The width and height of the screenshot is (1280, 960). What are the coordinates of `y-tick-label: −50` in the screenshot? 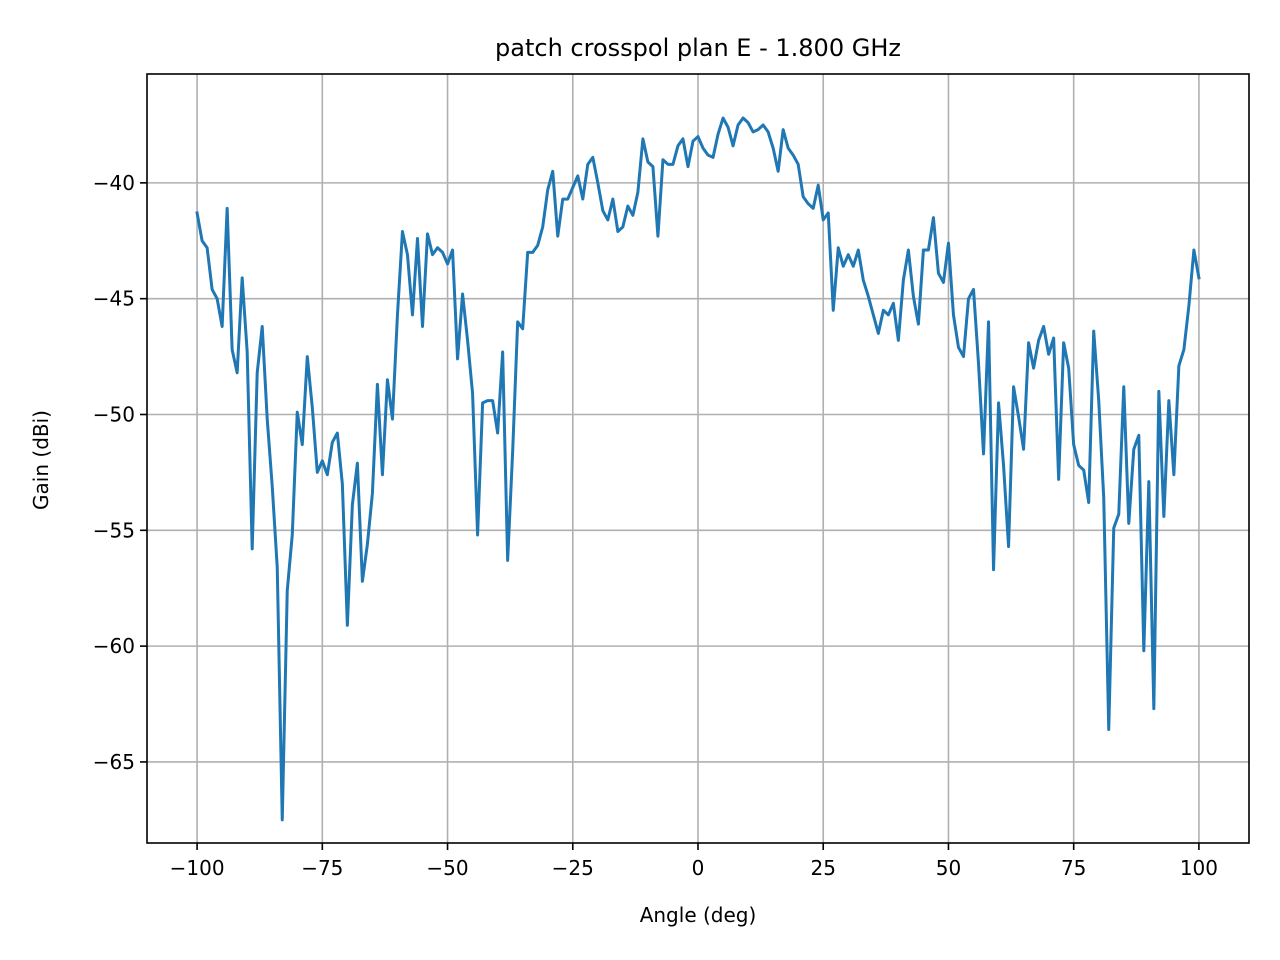 It's located at (114, 414).